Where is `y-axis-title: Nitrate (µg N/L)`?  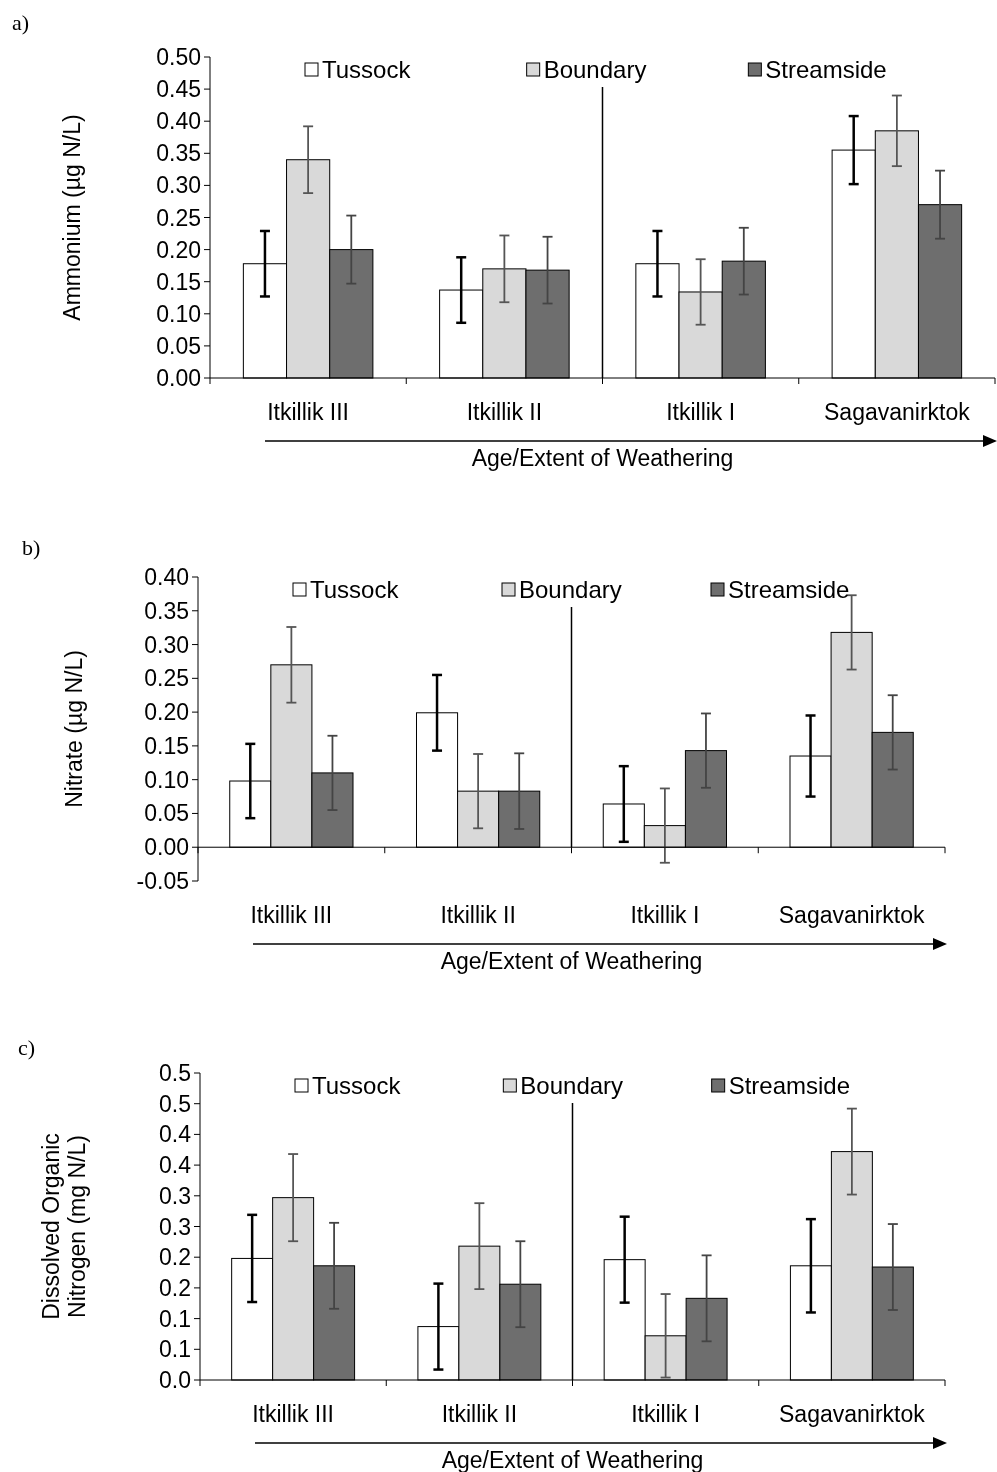
y-axis-title: Nitrate (µg N/L) is located at coordinates (74, 729).